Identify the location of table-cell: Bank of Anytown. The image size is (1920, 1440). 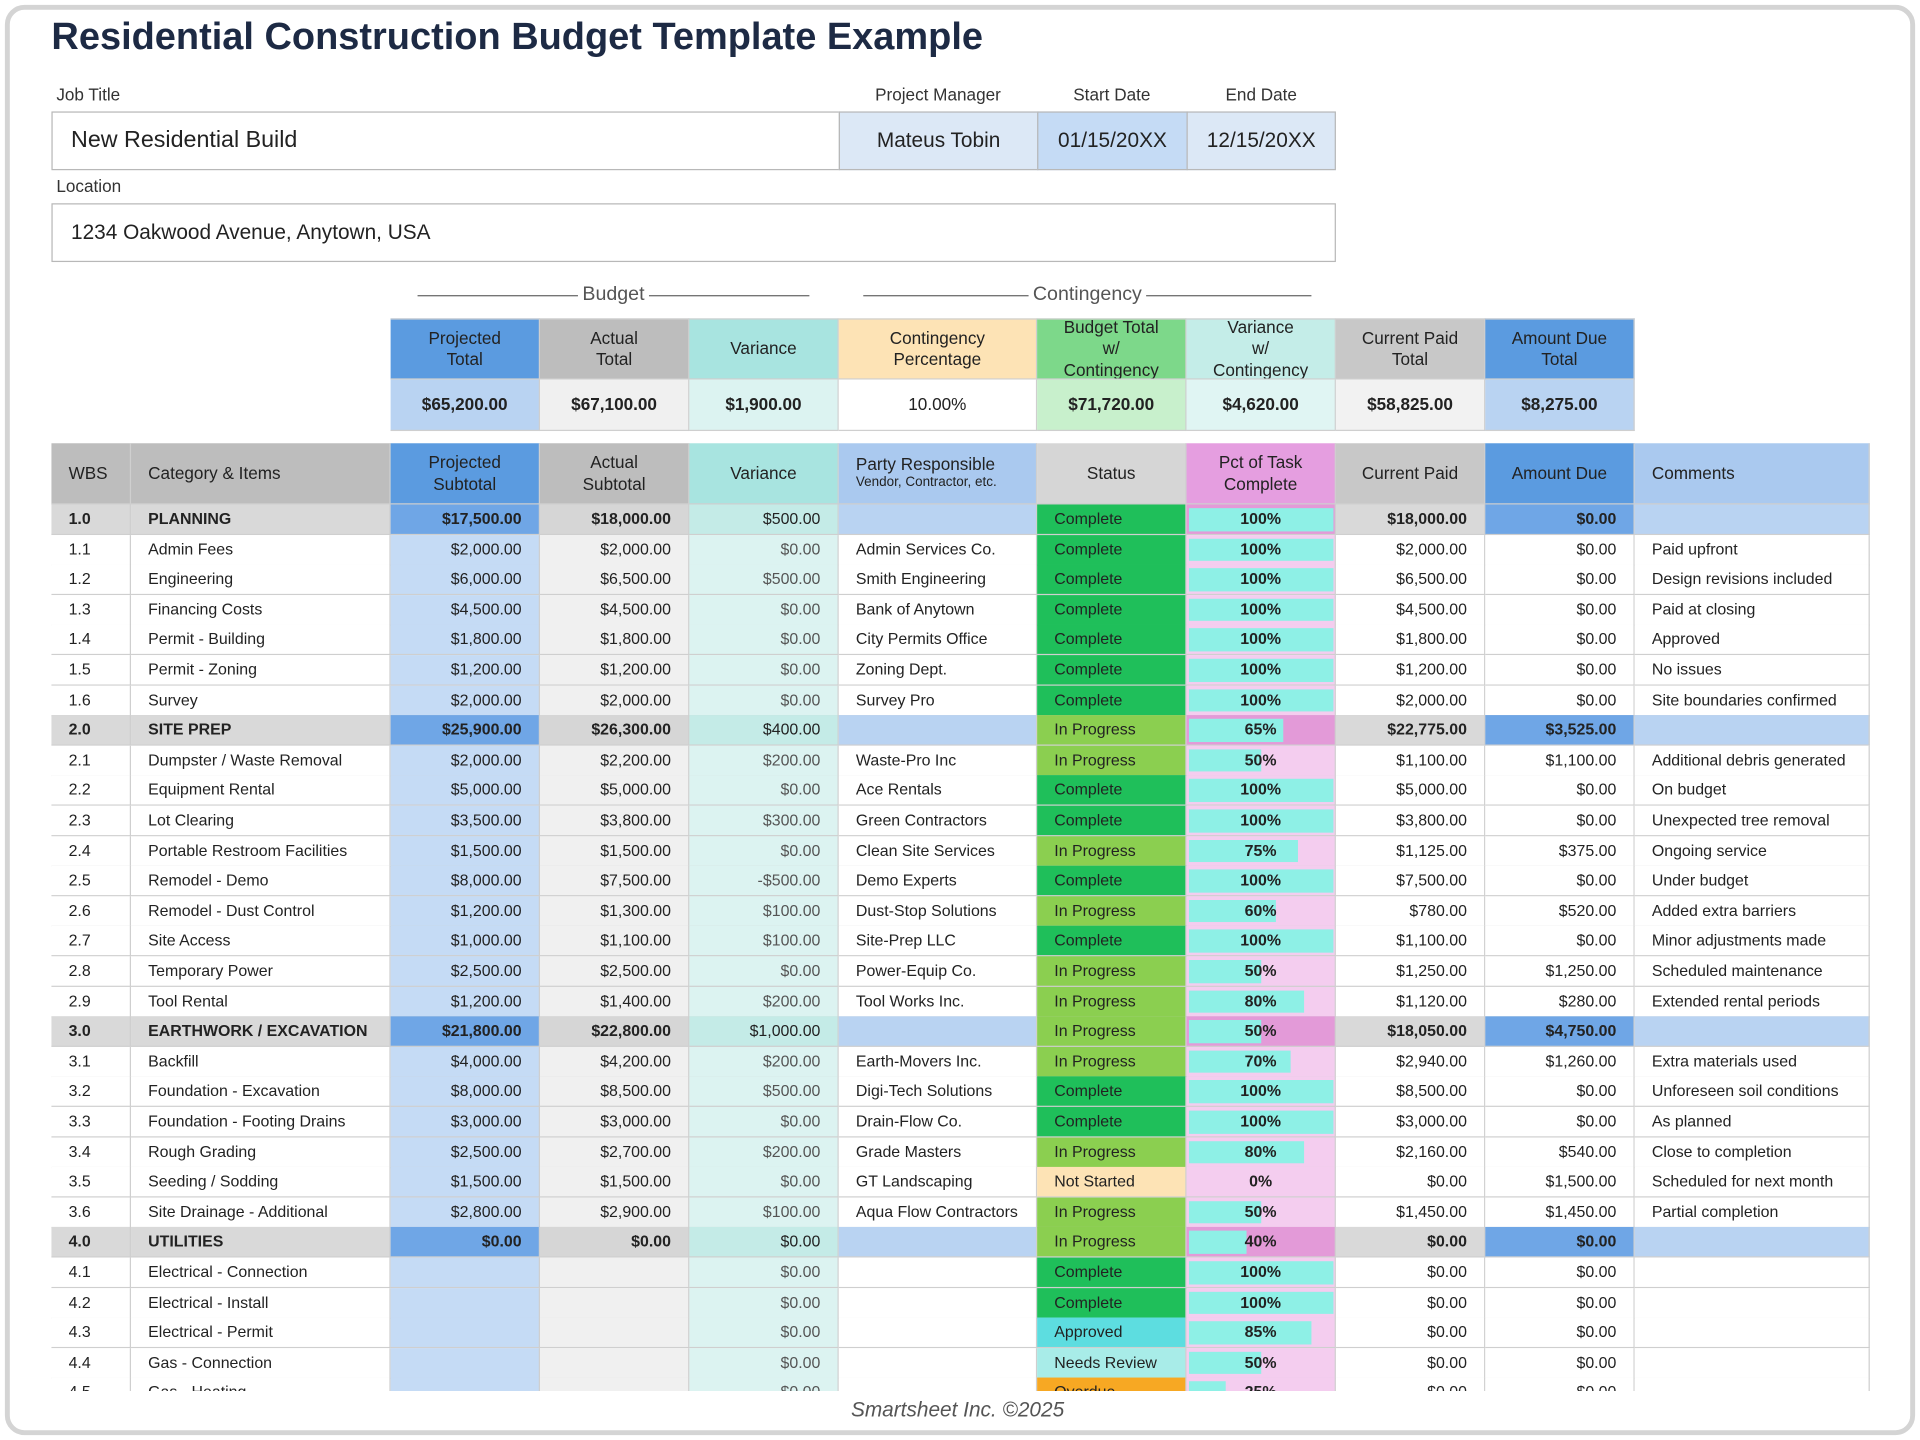
(938, 610).